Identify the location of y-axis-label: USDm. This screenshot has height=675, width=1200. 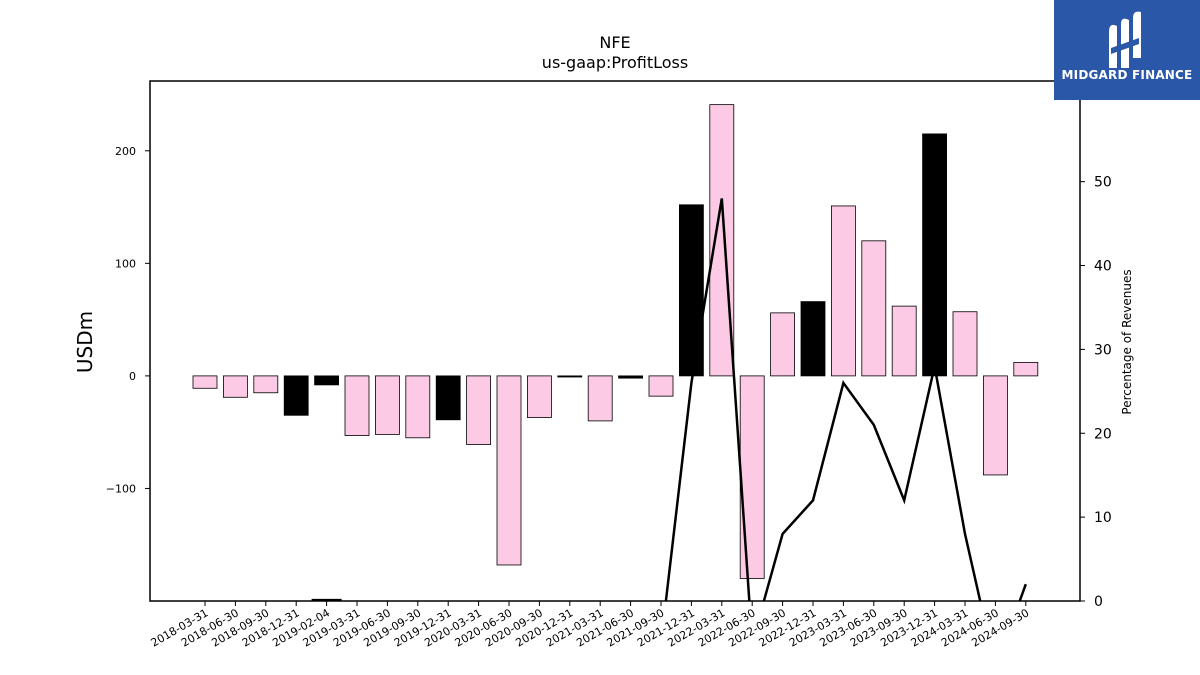
(85, 342).